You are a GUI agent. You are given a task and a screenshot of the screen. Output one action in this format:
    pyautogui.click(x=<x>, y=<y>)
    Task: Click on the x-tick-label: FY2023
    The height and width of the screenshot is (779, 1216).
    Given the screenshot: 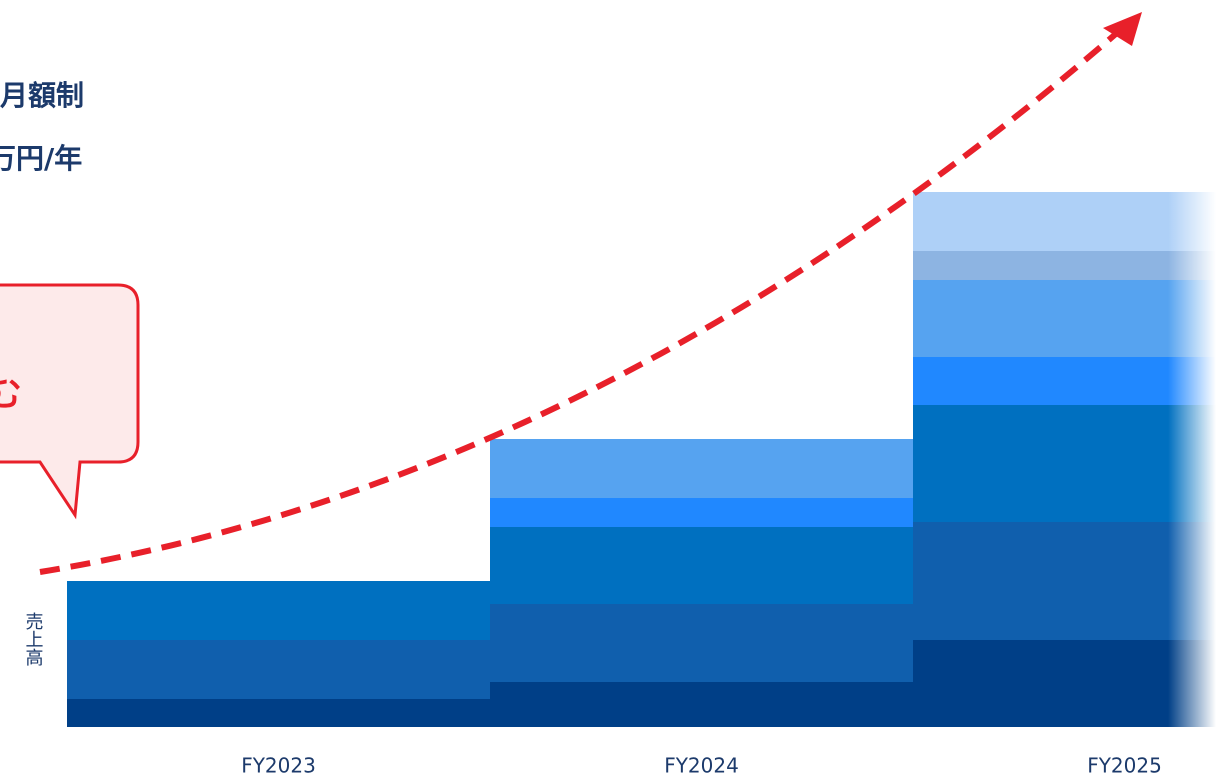 What is the action you would take?
    pyautogui.click(x=278, y=766)
    